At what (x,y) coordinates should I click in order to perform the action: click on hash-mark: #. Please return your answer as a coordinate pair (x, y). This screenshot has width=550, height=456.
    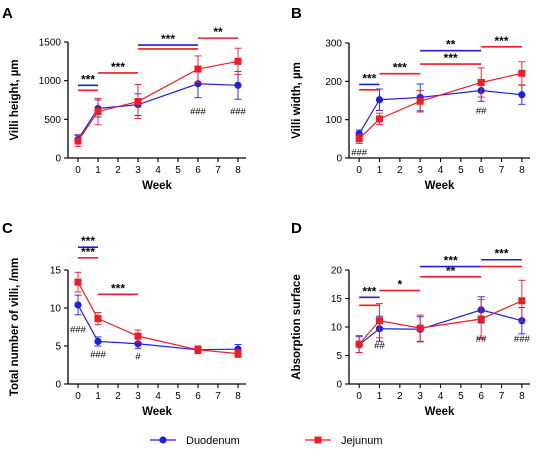
    Looking at the image, I should click on (138, 357).